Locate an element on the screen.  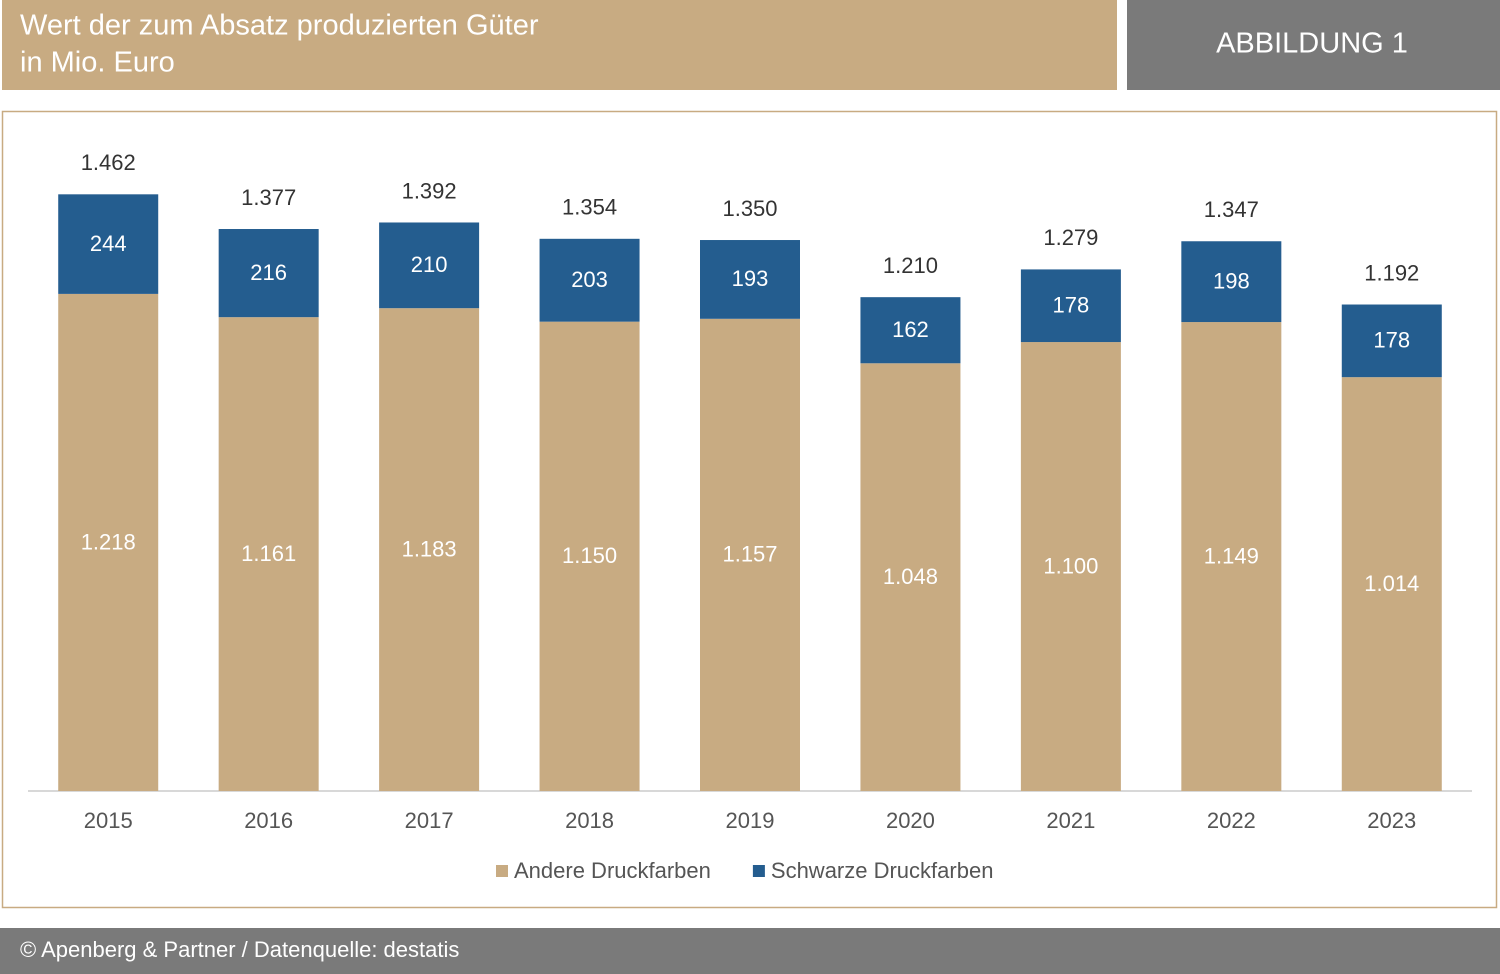
total-label: 1.210 is located at coordinates (910, 265).